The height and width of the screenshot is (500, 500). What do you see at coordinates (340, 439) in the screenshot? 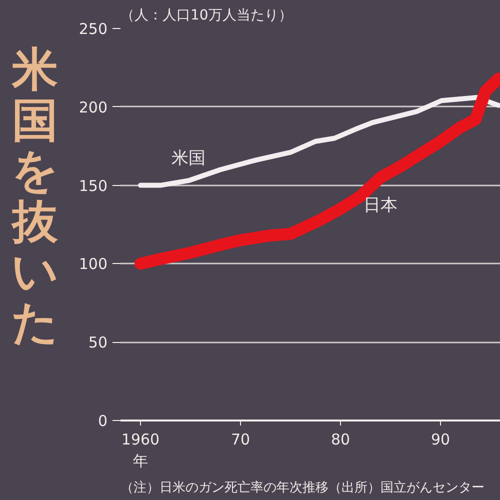
I see `x-tick-label: 80` at bounding box center [340, 439].